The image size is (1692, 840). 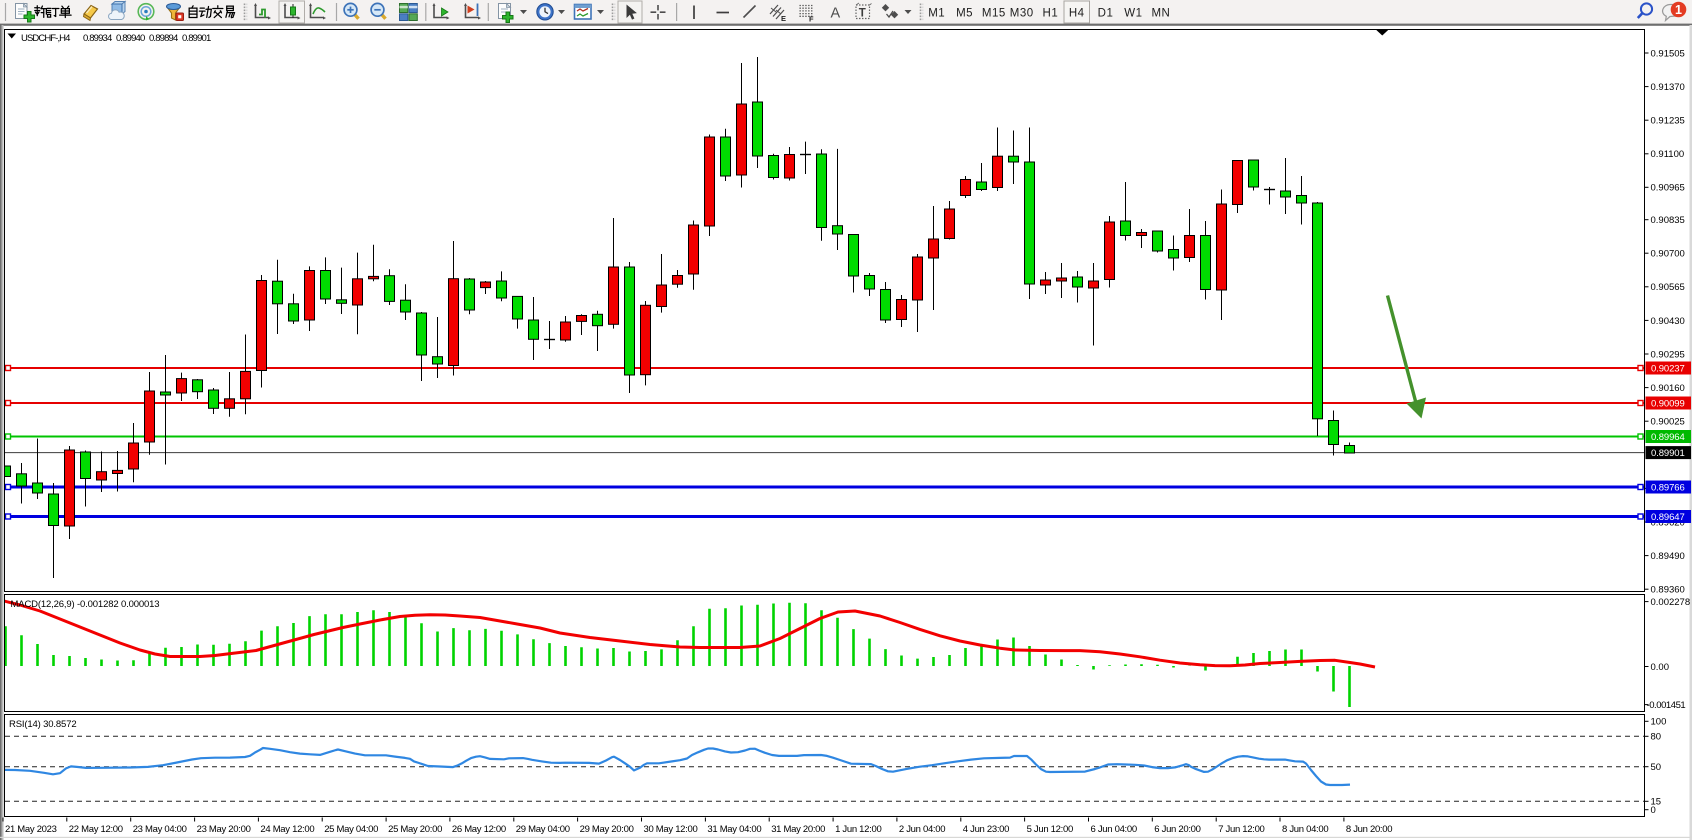 I want to click on svg-text: 0.00, so click(x=1660, y=667).